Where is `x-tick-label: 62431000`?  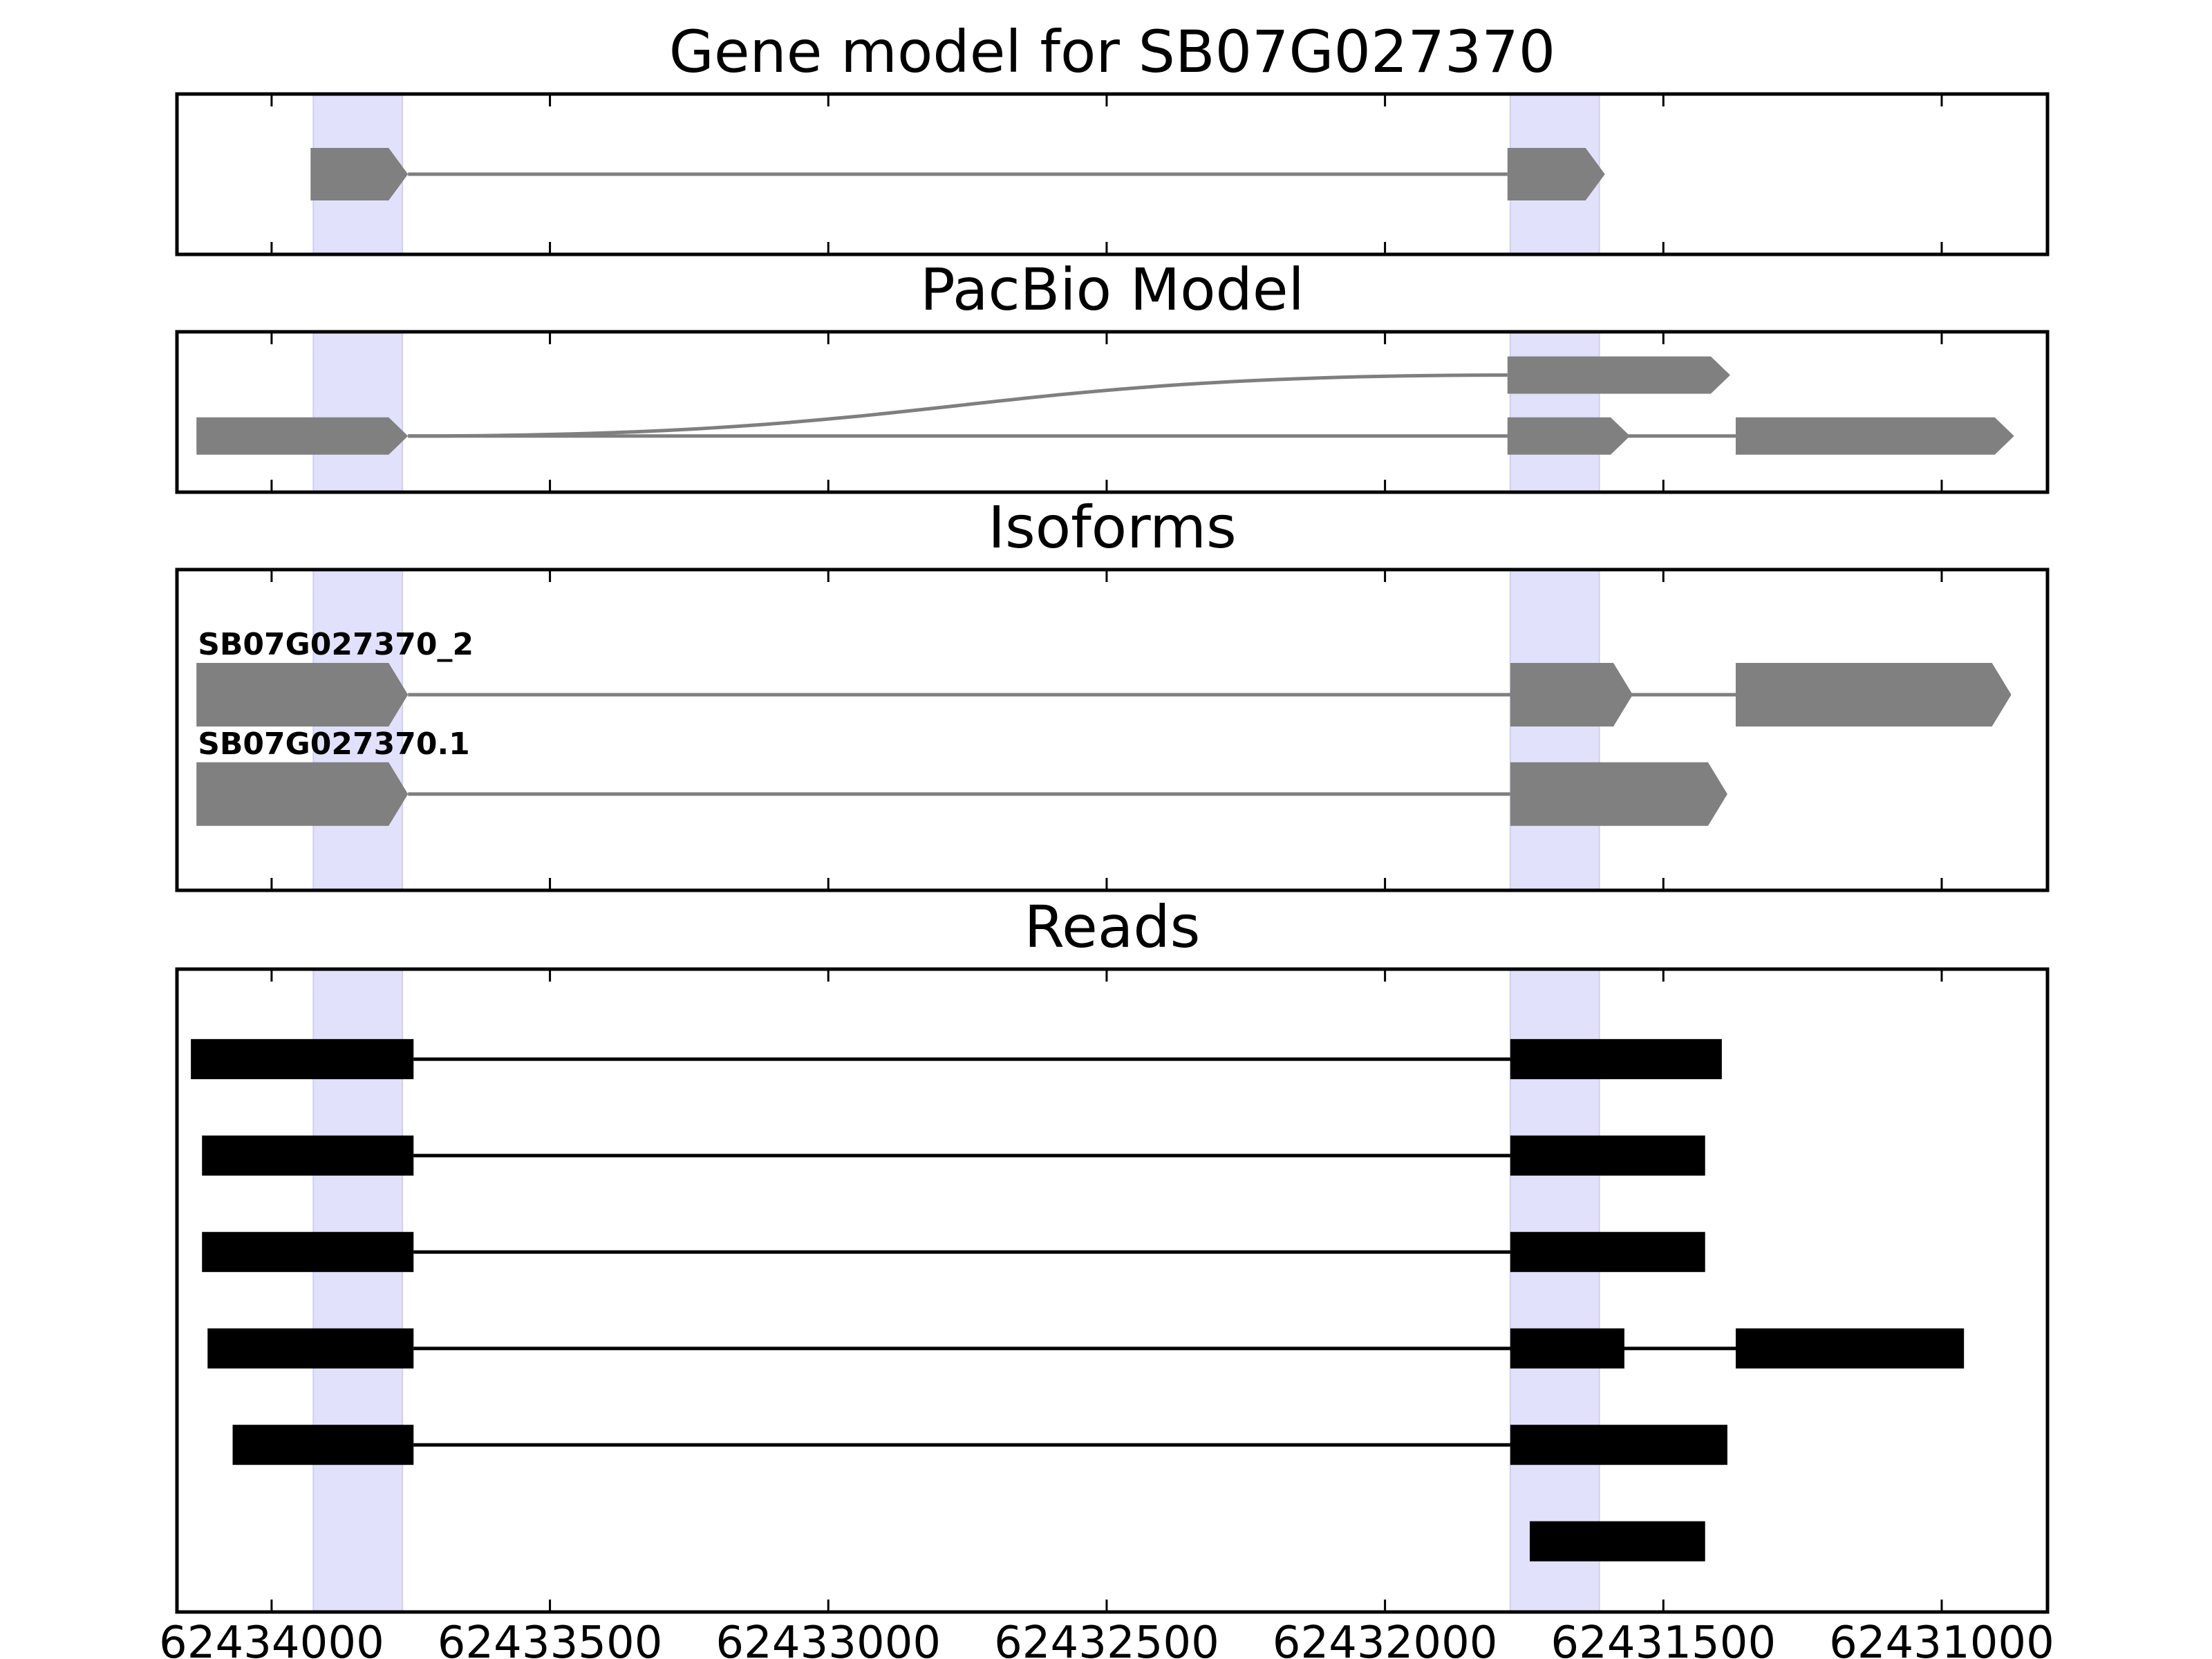 x-tick-label: 62431000 is located at coordinates (1942, 1638).